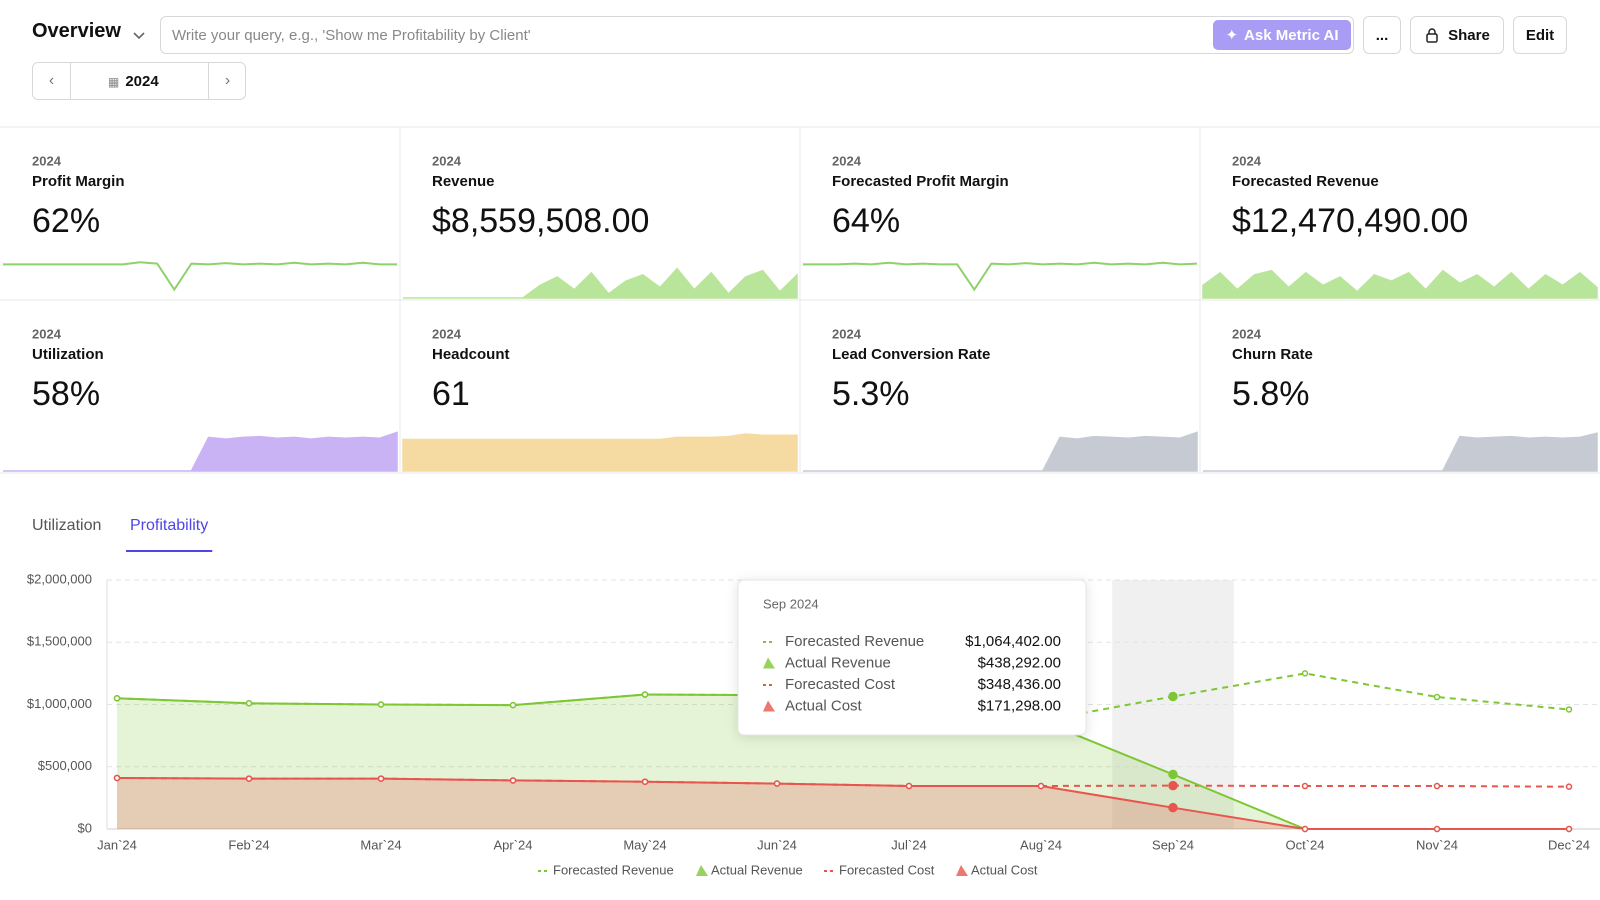  Describe the element at coordinates (471, 354) in the screenshot. I see `kpi-name: Headcount` at that location.